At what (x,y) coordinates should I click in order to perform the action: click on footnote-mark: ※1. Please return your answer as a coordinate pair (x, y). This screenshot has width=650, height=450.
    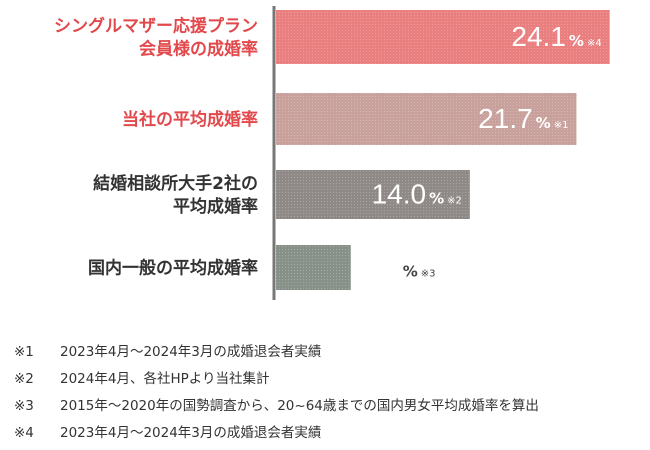
    Looking at the image, I should click on (24, 352).